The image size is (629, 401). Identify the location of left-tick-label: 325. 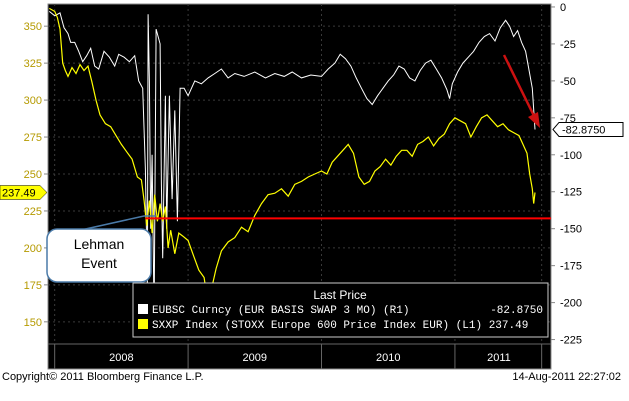
(33, 64).